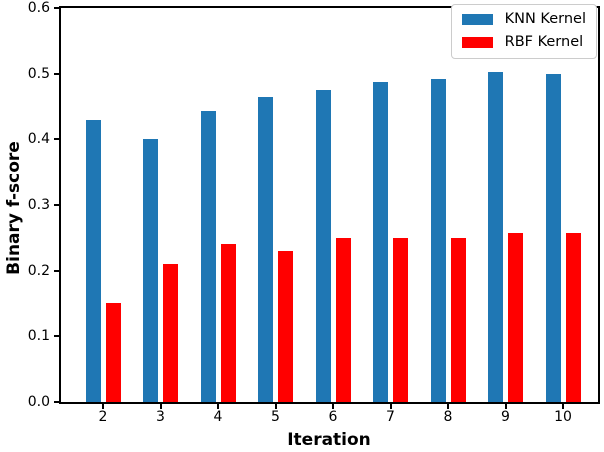 This screenshot has height=452, width=604. What do you see at coordinates (545, 19) in the screenshot?
I see `legend-label: KNN Kernel` at bounding box center [545, 19].